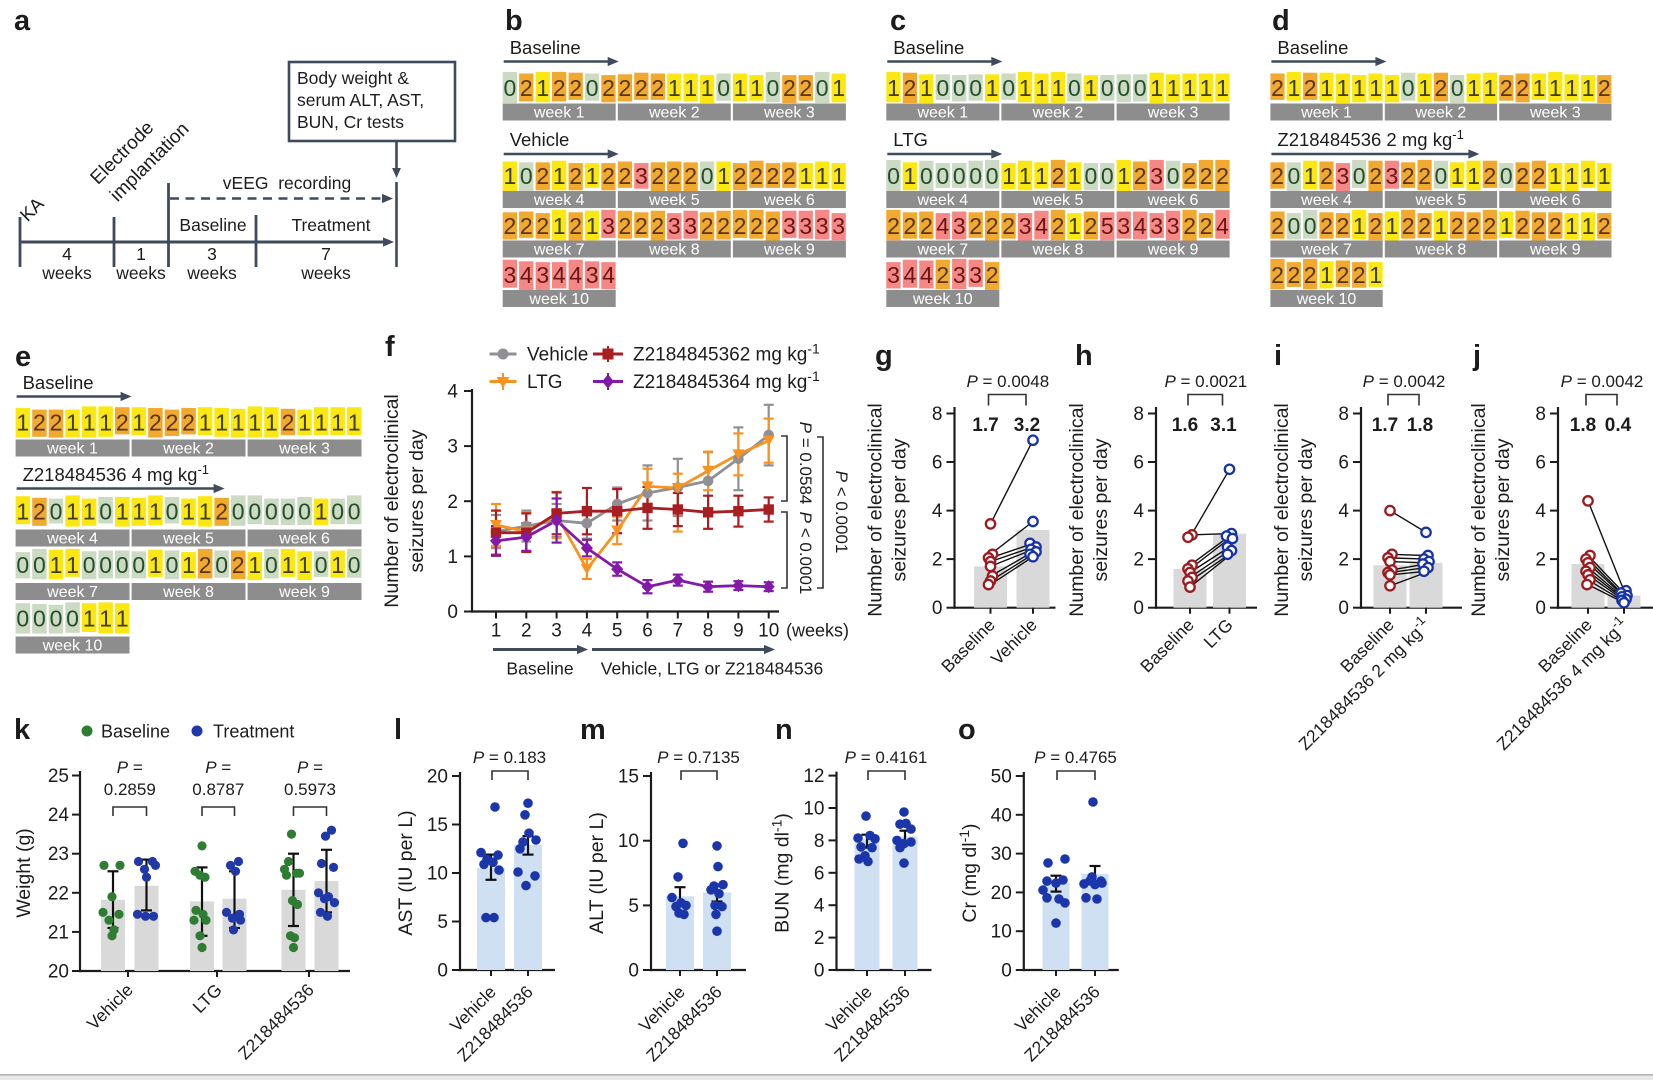 This screenshot has height=1080, width=1653. What do you see at coordinates (942, 200) in the screenshot?
I see `svg-text: week 4` at bounding box center [942, 200].